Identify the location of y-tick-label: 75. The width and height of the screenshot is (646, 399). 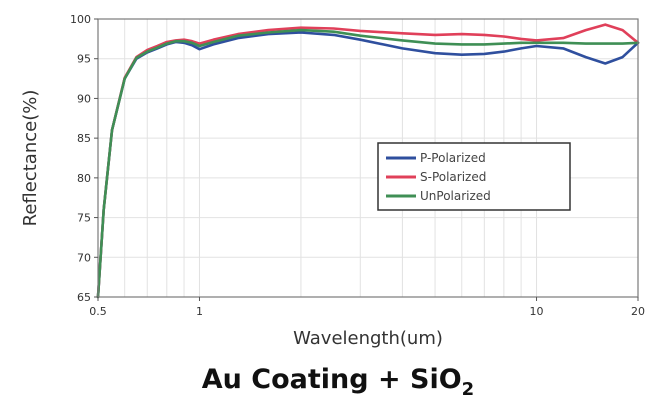
(84, 218).